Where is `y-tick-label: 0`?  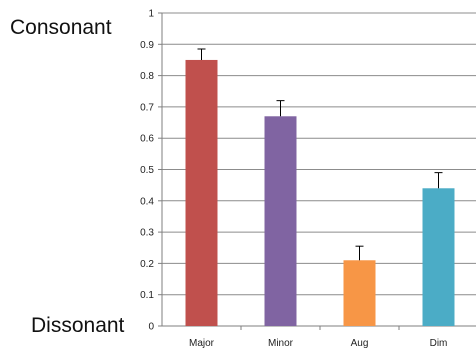 y-tick-label: 0 is located at coordinates (151, 327).